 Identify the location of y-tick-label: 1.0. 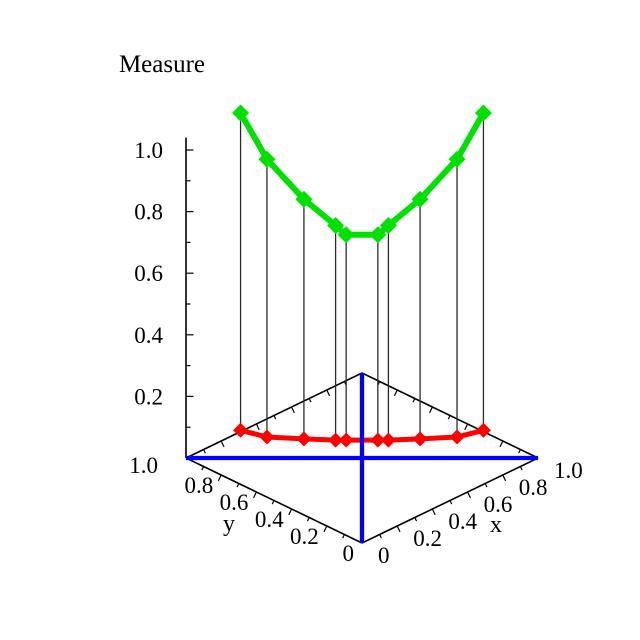
(143, 465).